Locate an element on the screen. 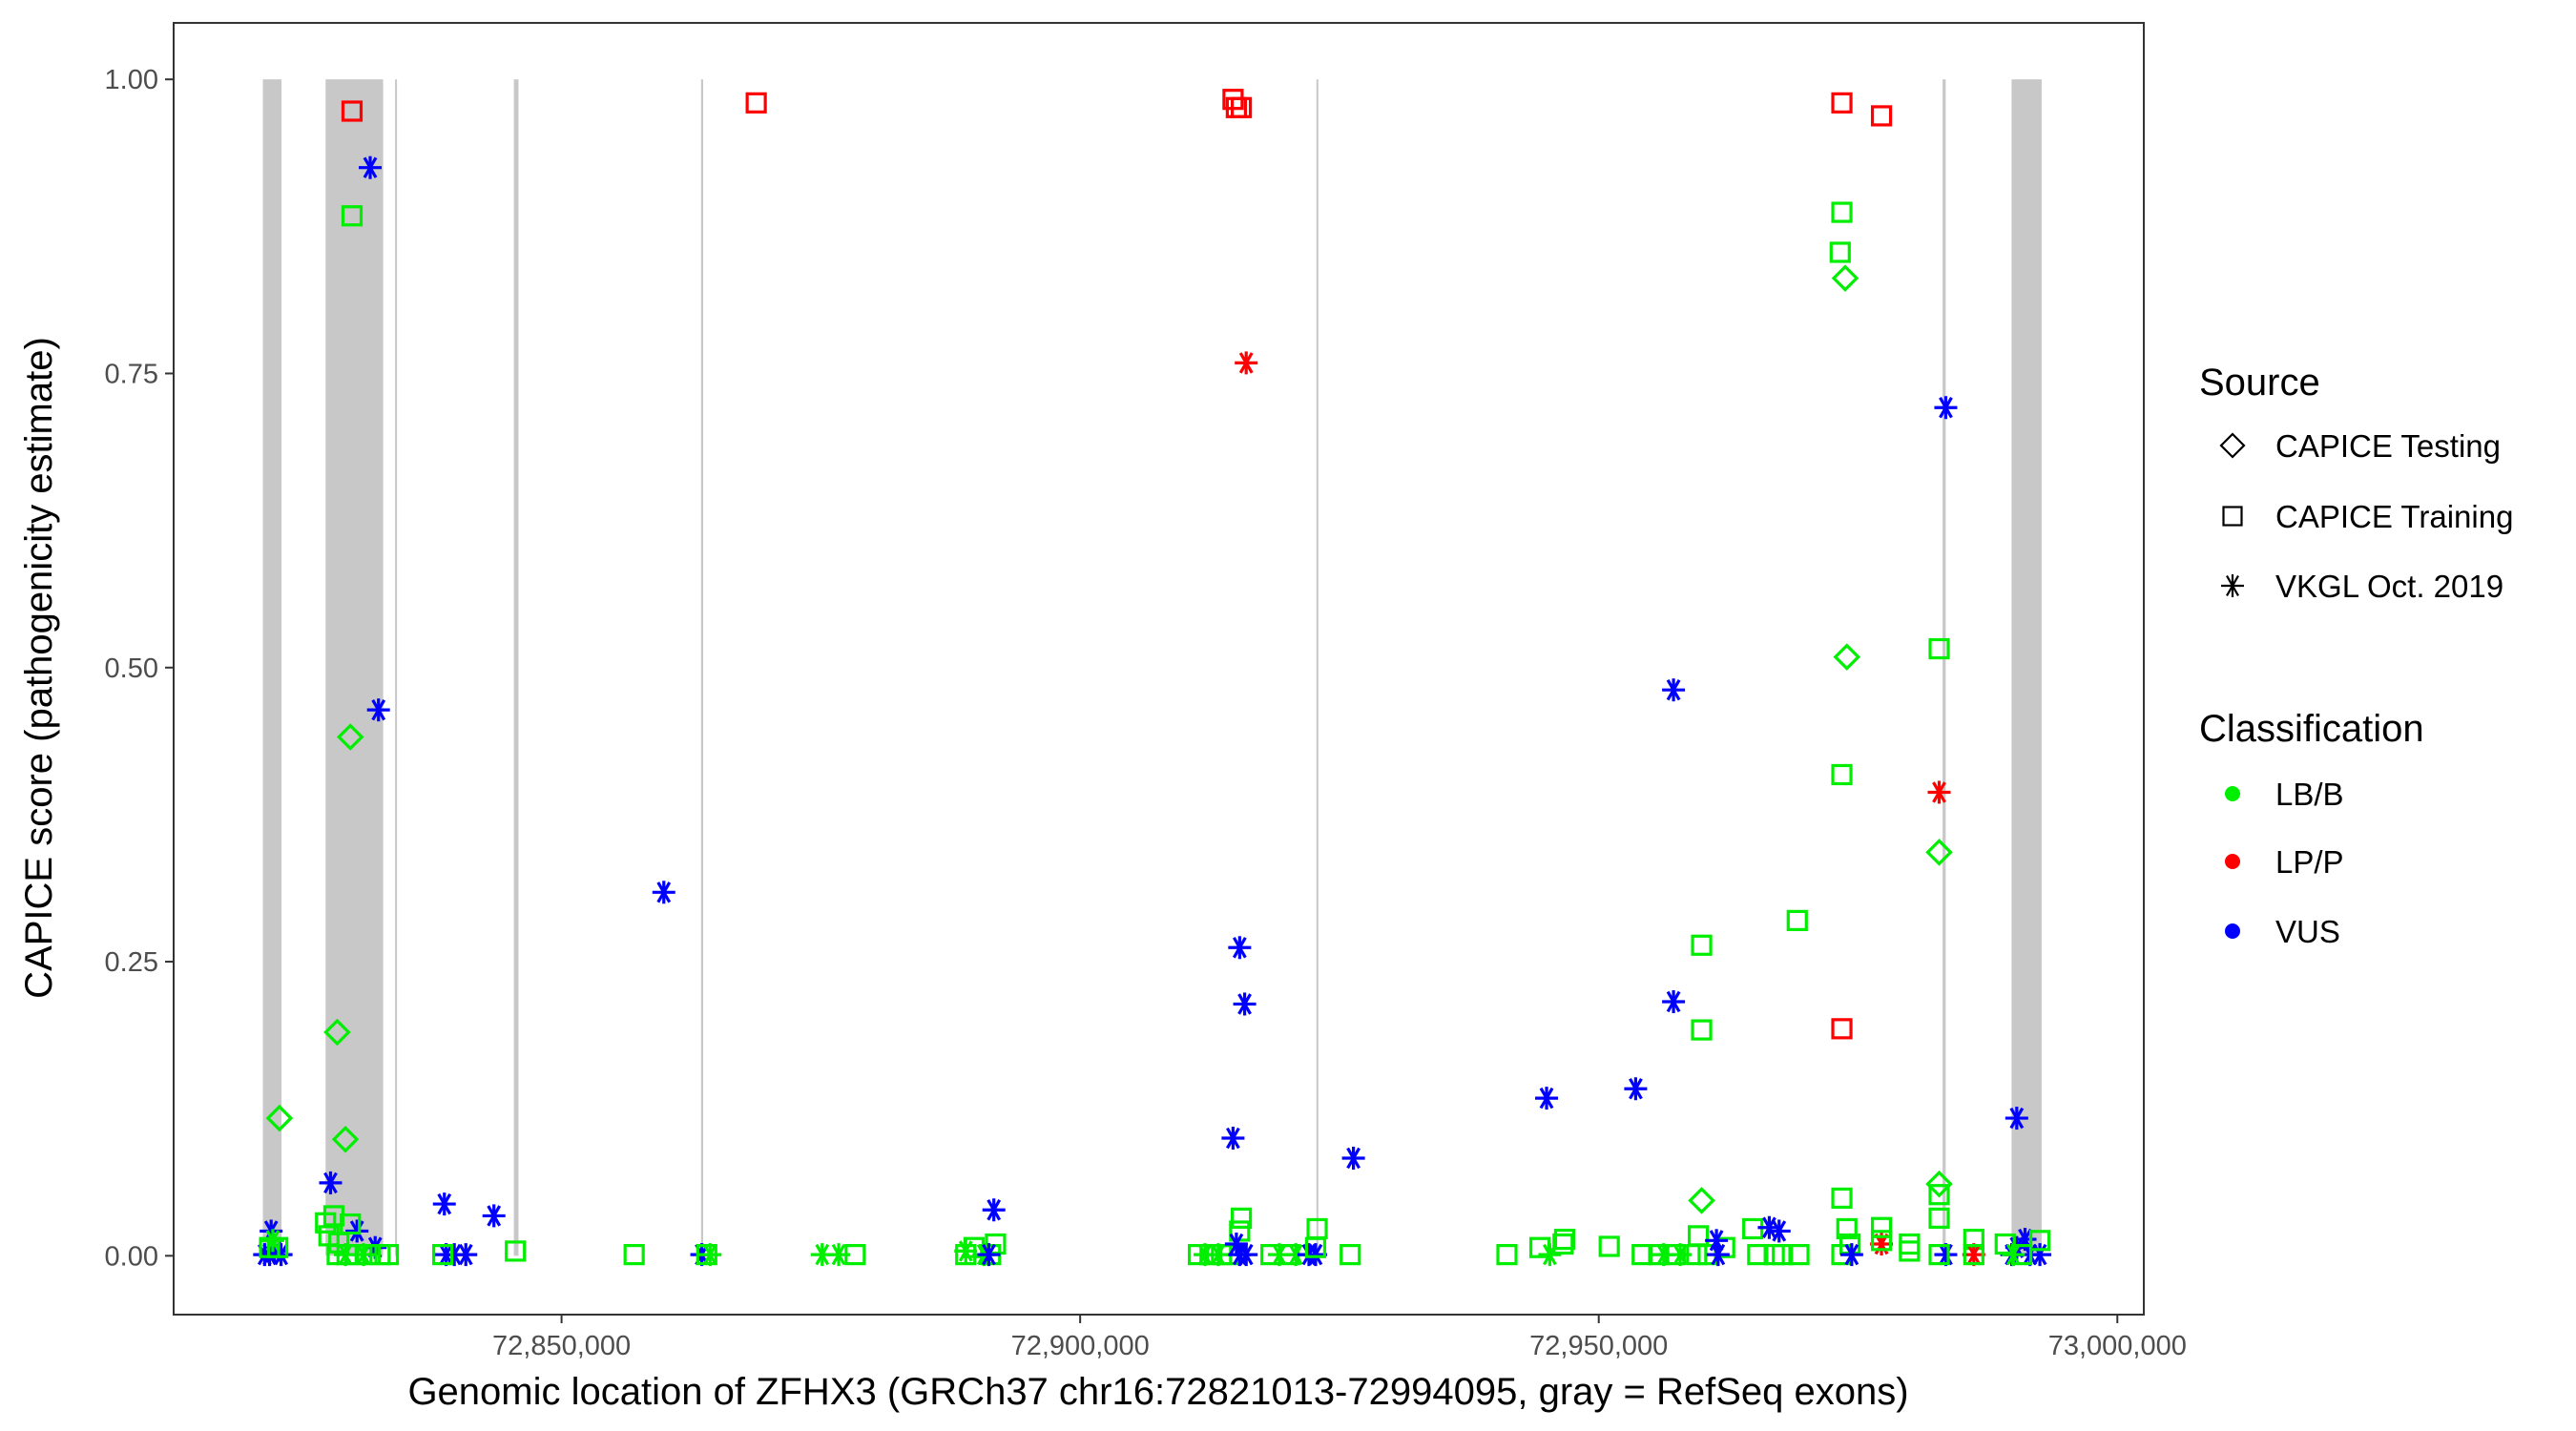  x-tick-label: 72,850,000 is located at coordinates (561, 1346).